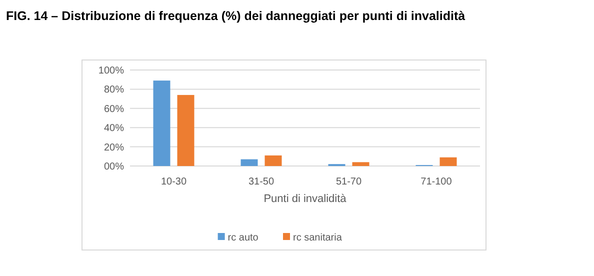 This screenshot has width=594, height=276. Describe the element at coordinates (114, 148) in the screenshot. I see `y-tick-label: 20%` at that location.